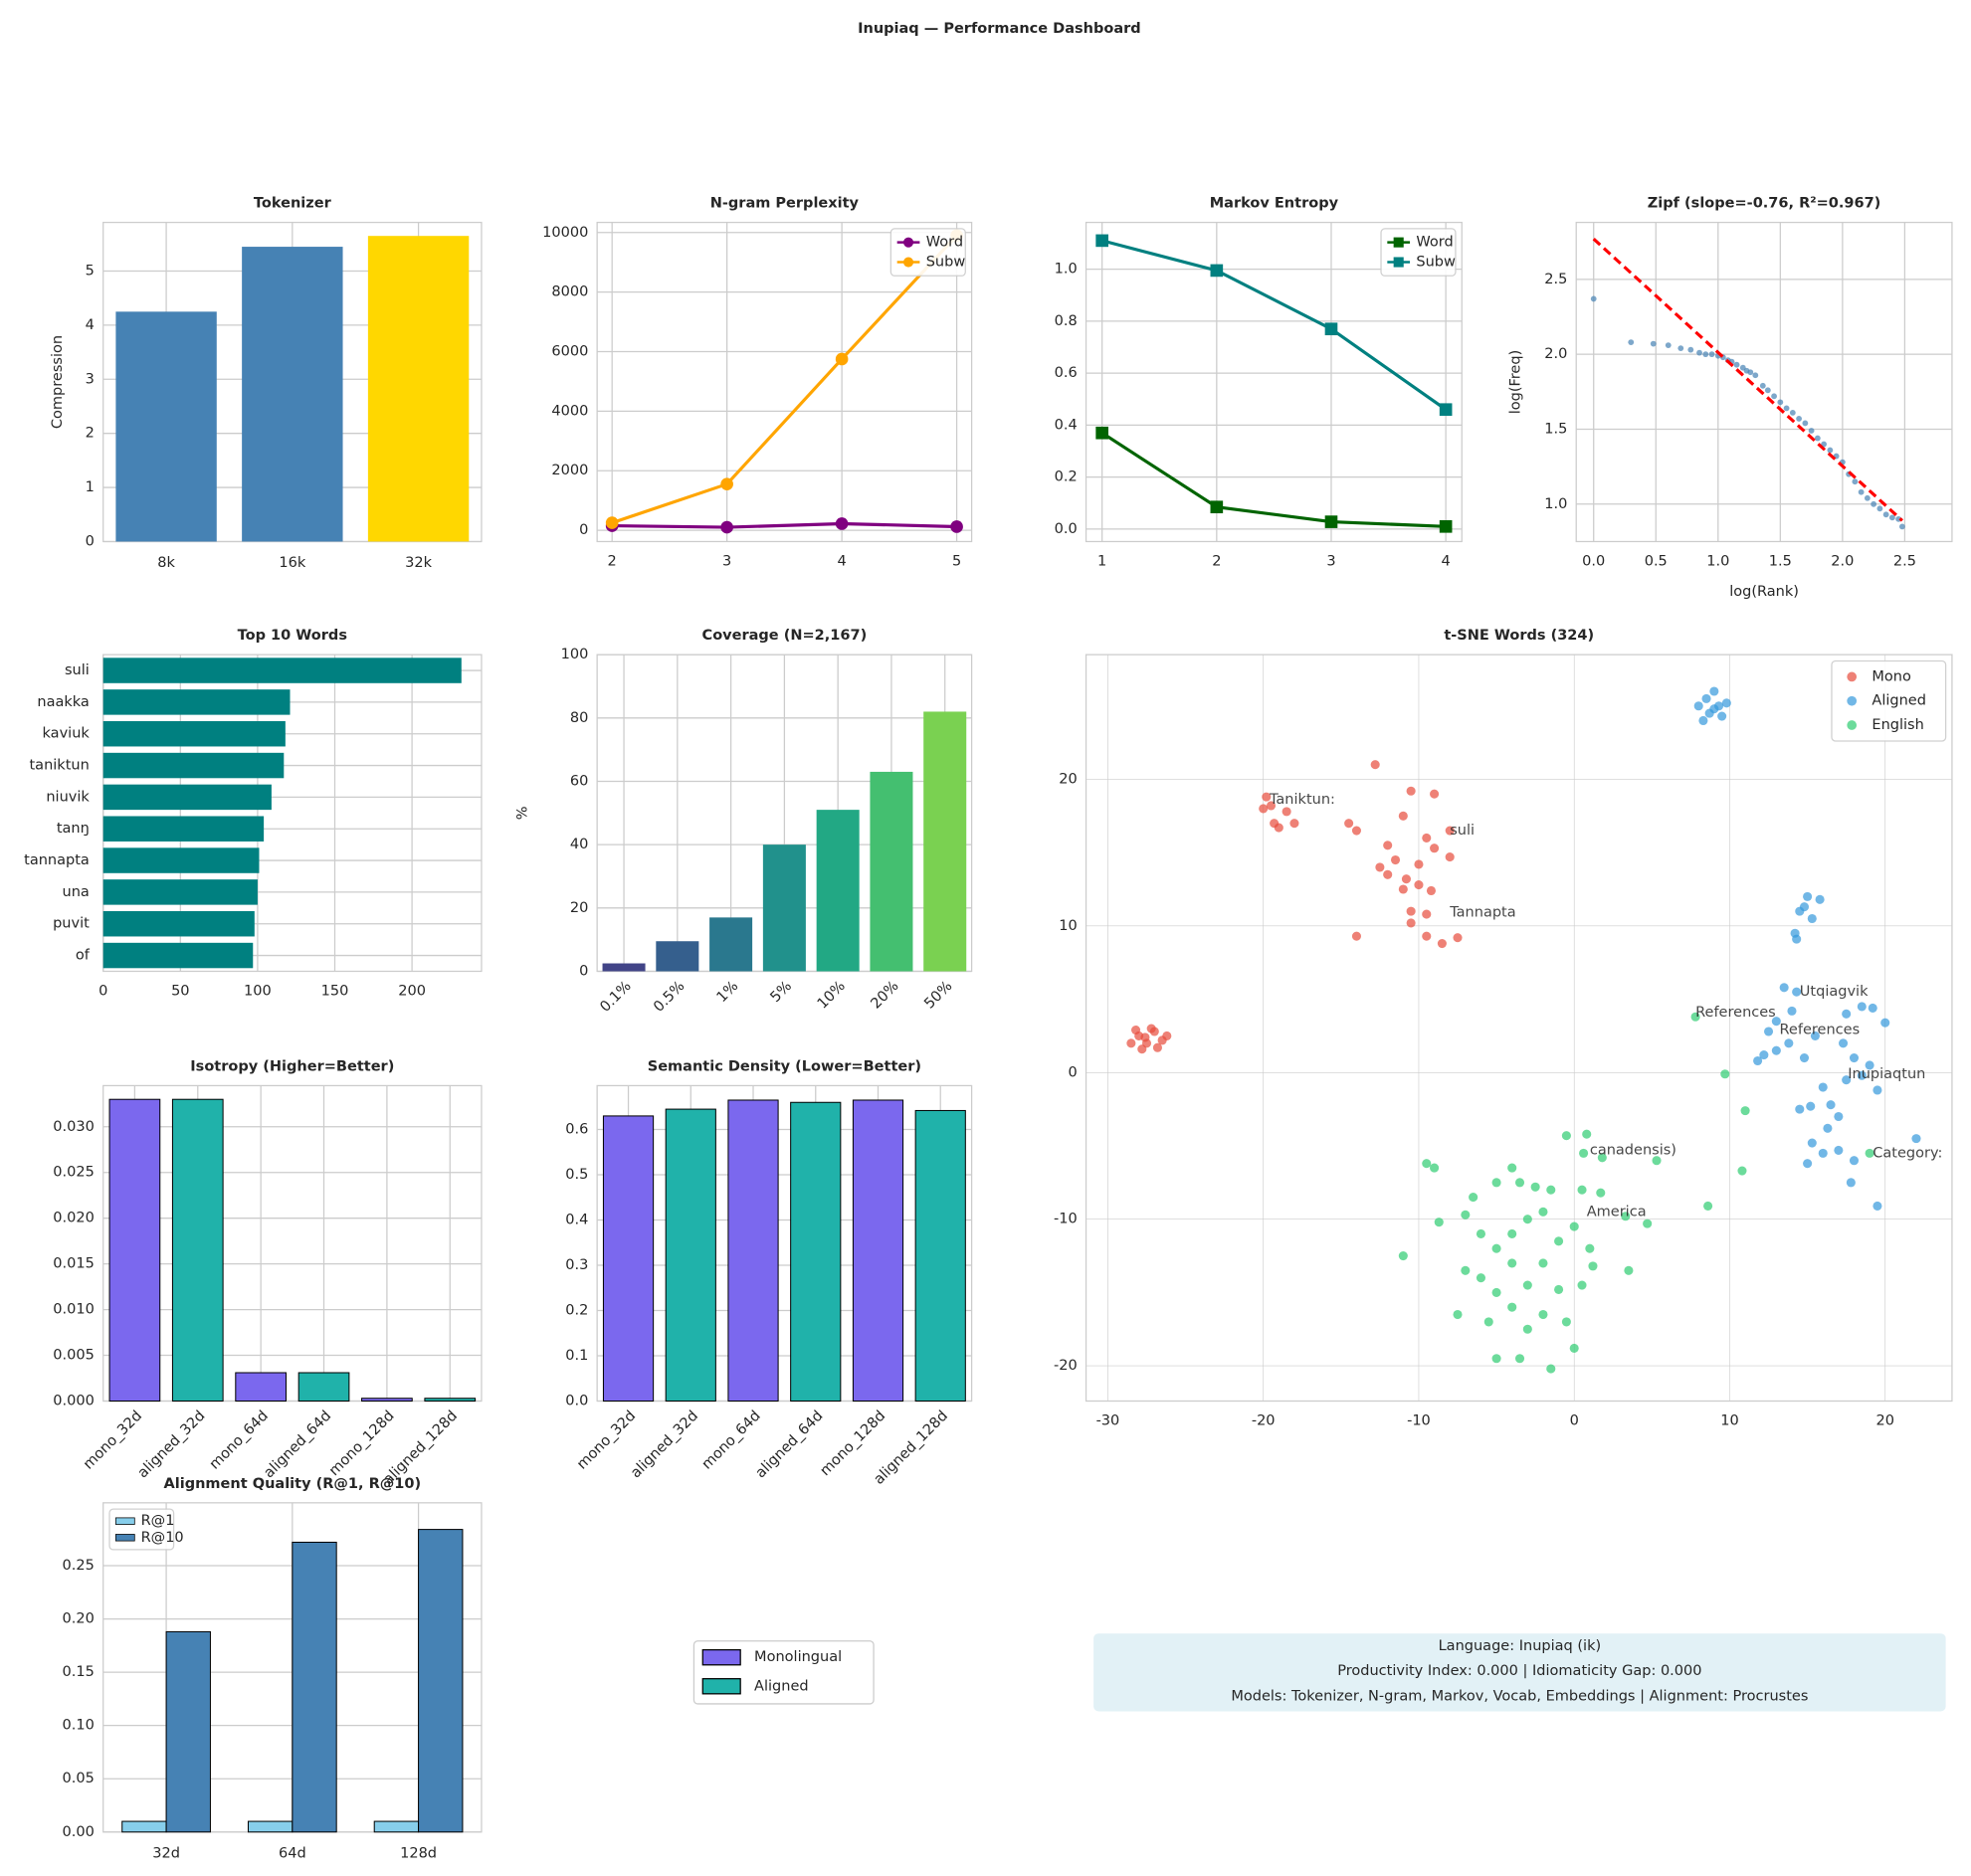 The height and width of the screenshot is (1876, 1971). Describe the element at coordinates (569, 470) in the screenshot. I see `y-tick-label: 2000` at that location.